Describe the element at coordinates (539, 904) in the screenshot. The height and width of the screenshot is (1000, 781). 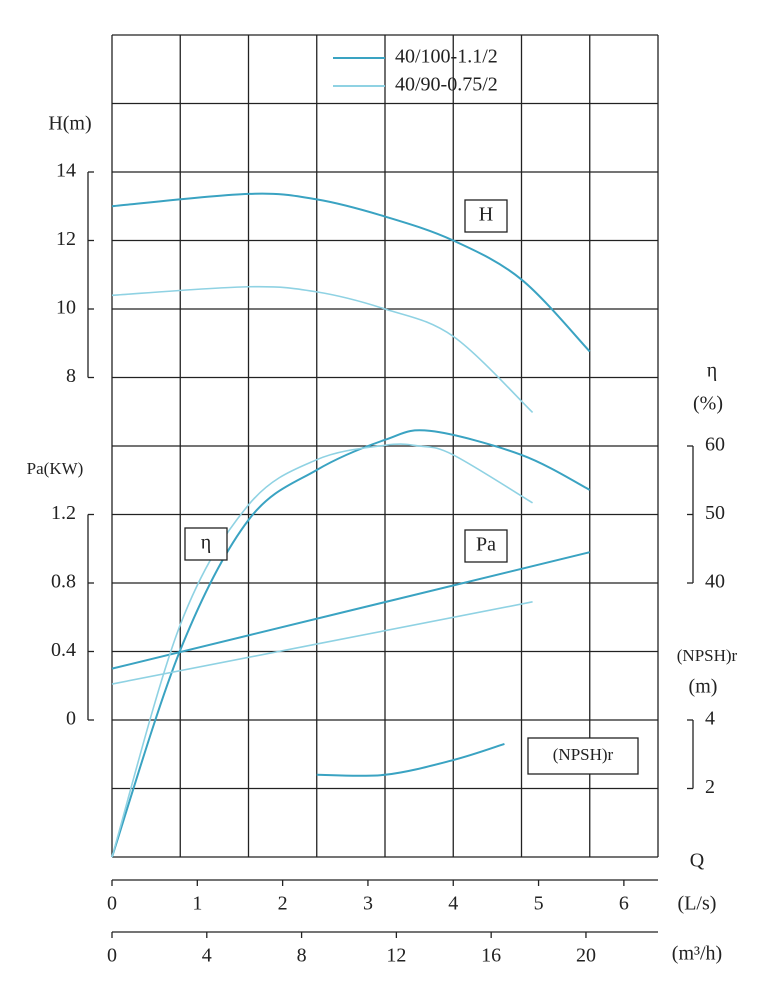
I see `x-tick-label: 5` at that location.